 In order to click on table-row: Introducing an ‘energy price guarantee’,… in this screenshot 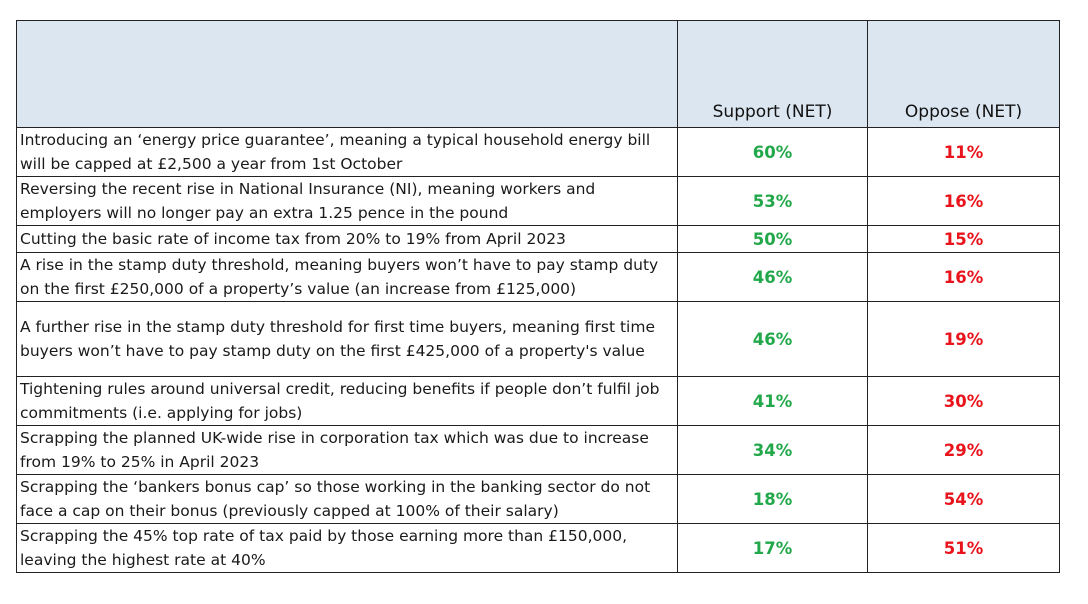, I will do `click(538, 152)`.